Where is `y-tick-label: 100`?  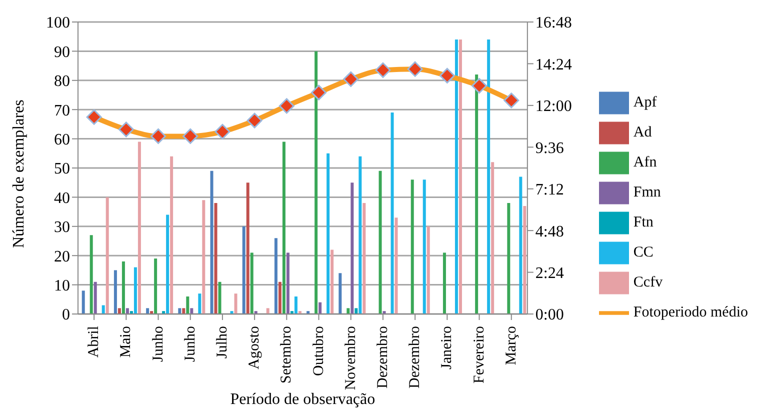 y-tick-label: 100 is located at coordinates (58, 23).